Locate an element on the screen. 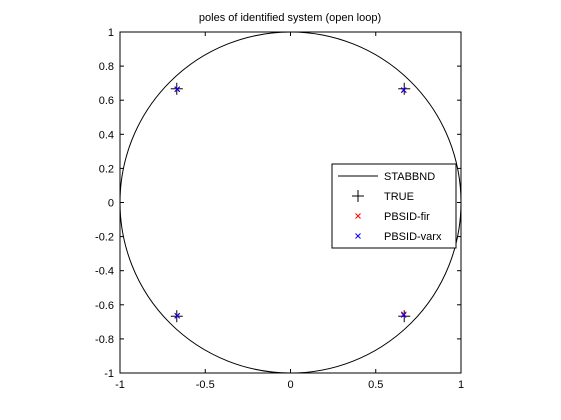  legend: STABBND TRUE PBSID-fir PBSID-varx is located at coordinates (394, 206).